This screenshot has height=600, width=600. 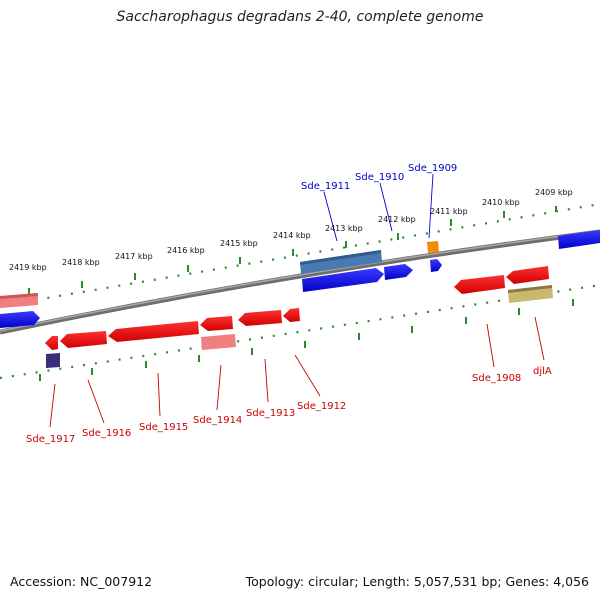 I want to click on leader-djla, so click(x=539, y=338).